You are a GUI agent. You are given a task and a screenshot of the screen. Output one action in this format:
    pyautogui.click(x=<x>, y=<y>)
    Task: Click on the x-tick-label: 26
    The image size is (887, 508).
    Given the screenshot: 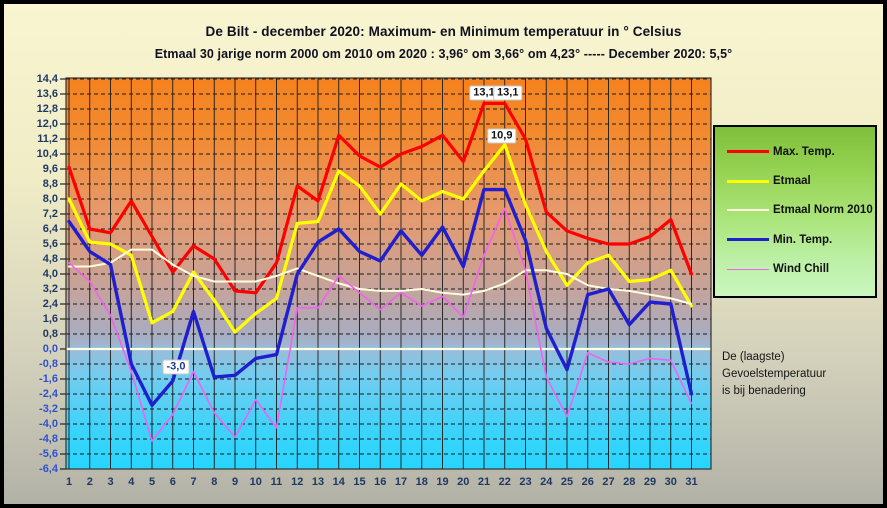 What is the action you would take?
    pyautogui.click(x=587, y=482)
    